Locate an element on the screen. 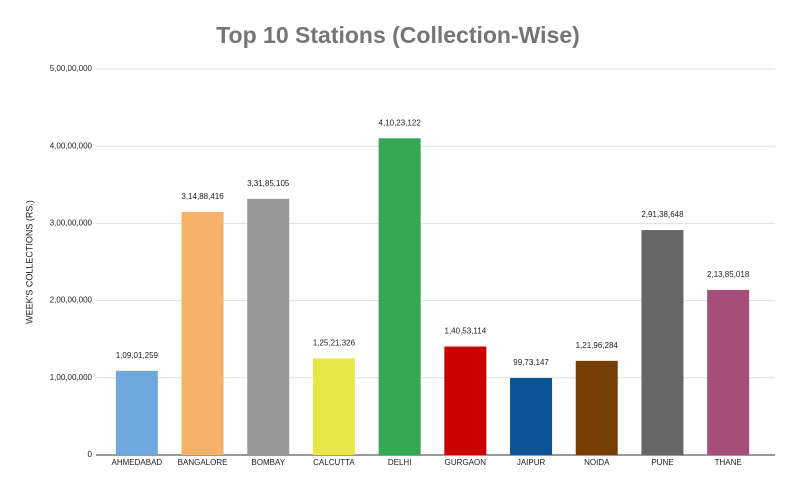 The image size is (796, 479). x-tick-label: PUNE is located at coordinates (662, 462).